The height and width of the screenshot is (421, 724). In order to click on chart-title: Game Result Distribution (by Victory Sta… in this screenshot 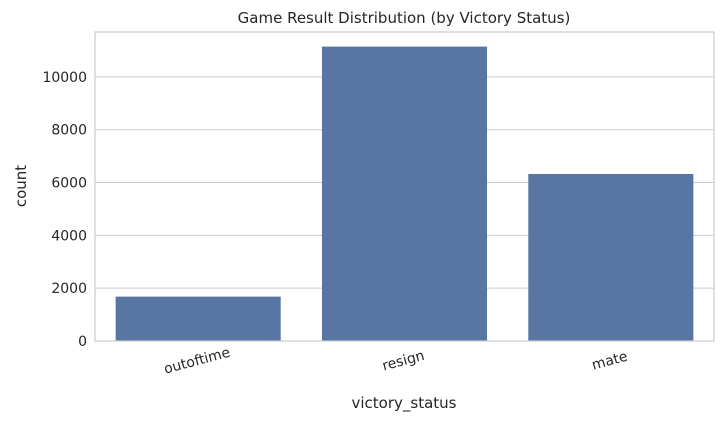, I will do `click(404, 18)`.